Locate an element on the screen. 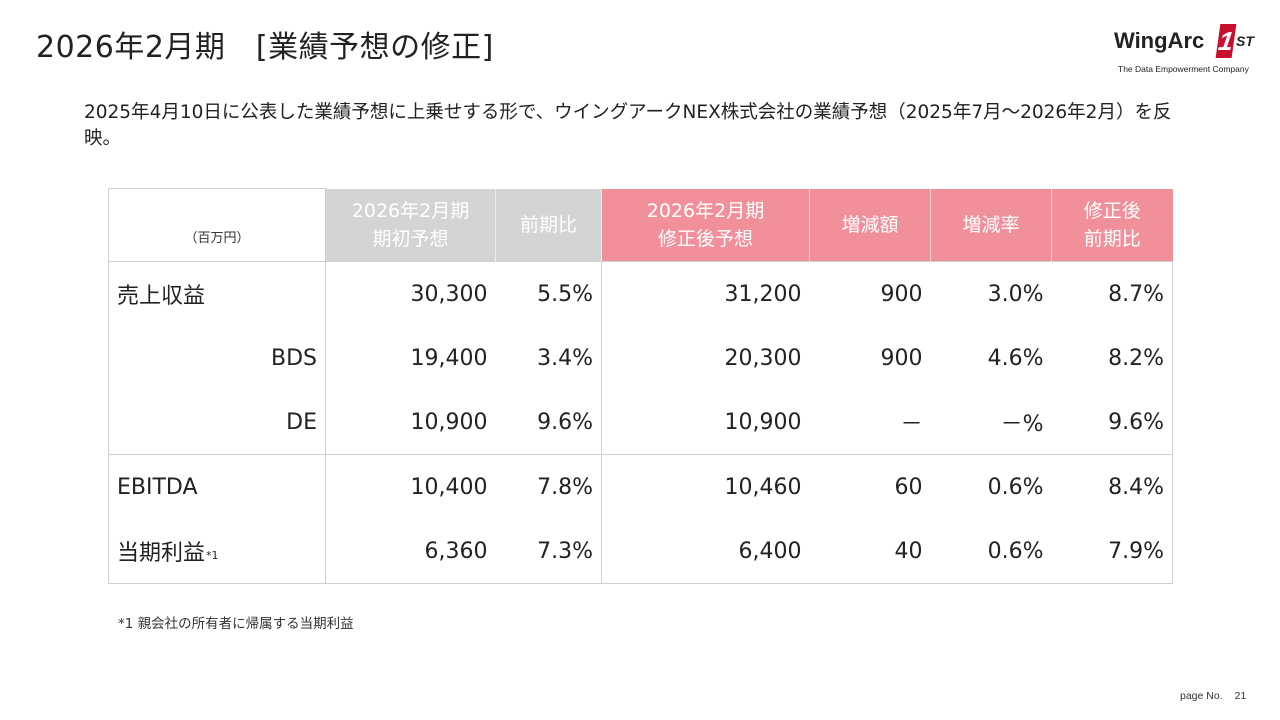 The height and width of the screenshot is (720, 1280). cell-yoy: 7.3% is located at coordinates (548, 551).